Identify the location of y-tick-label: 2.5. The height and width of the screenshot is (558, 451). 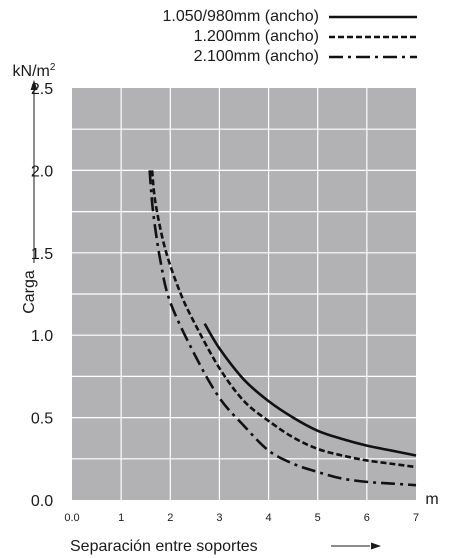
(42, 89).